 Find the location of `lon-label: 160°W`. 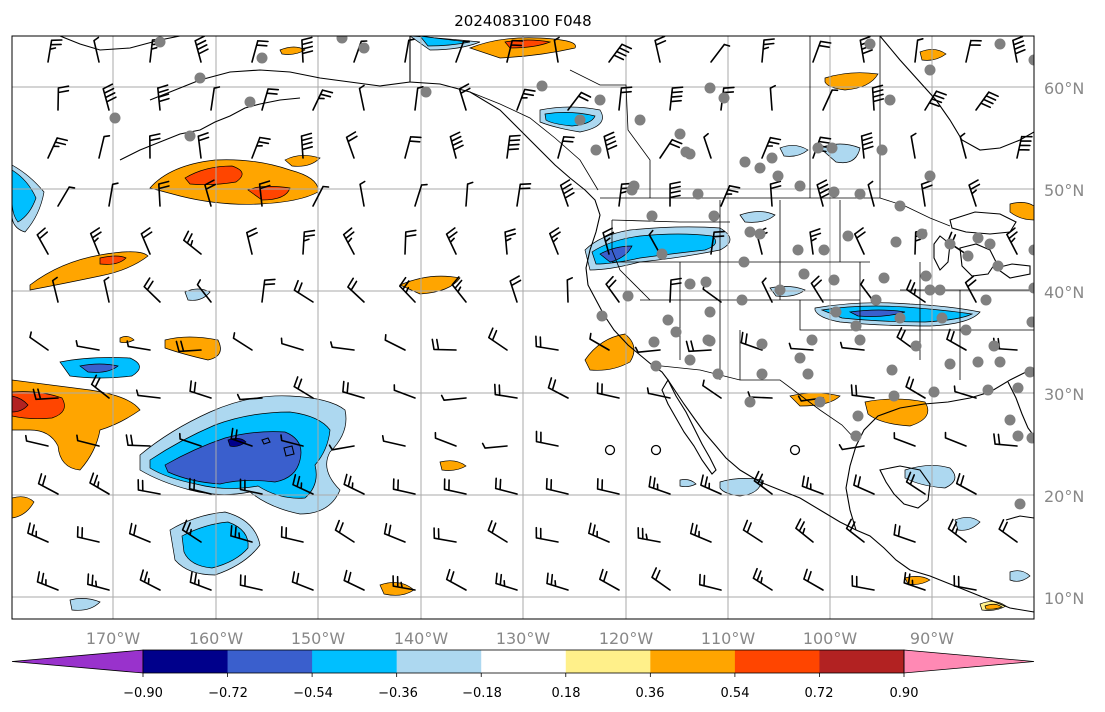

lon-label: 160°W is located at coordinates (216, 638).